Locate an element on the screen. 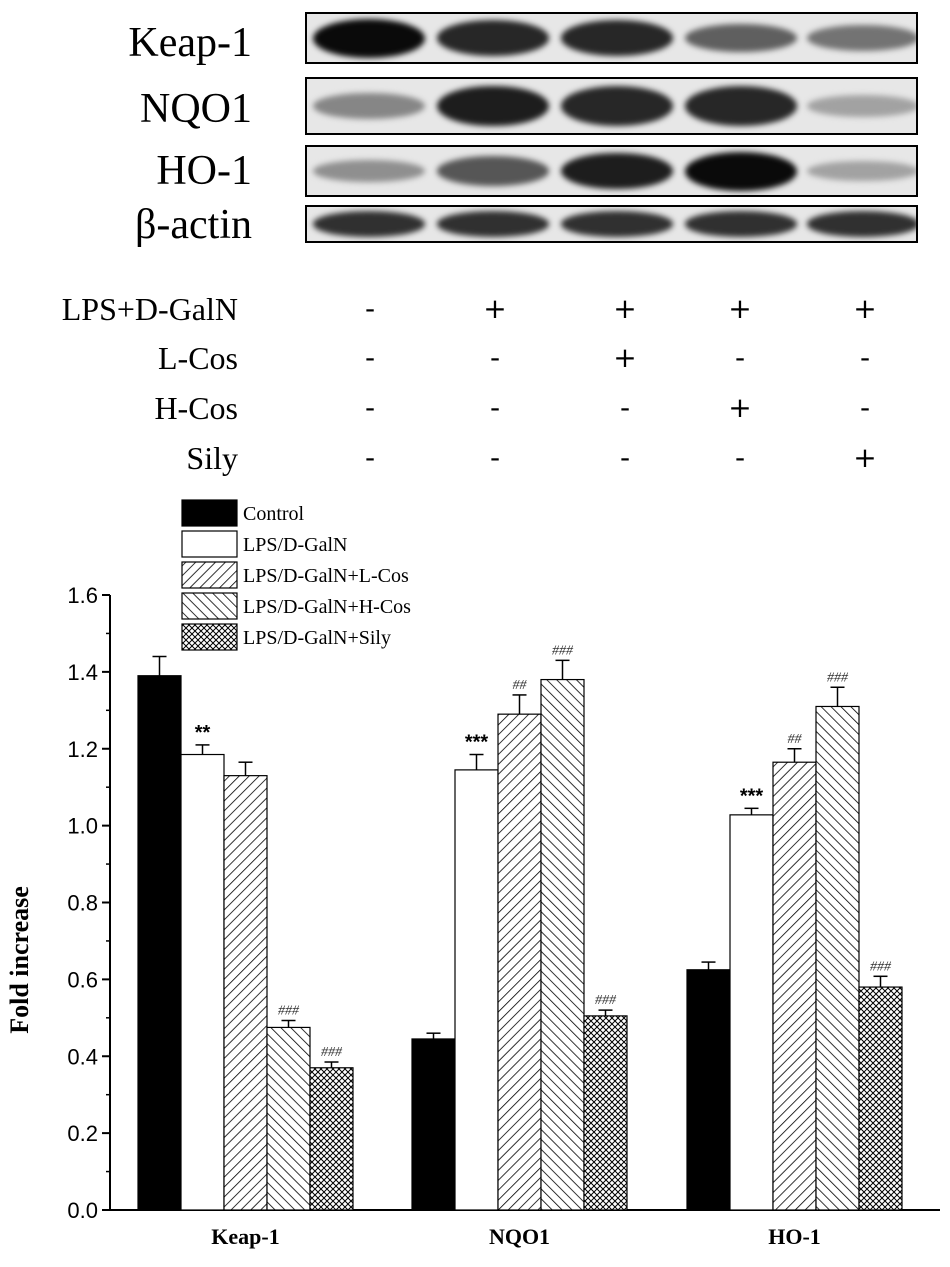 This screenshot has width=950, height=1267. y-tick-label: 0.4 is located at coordinates (82, 1056).